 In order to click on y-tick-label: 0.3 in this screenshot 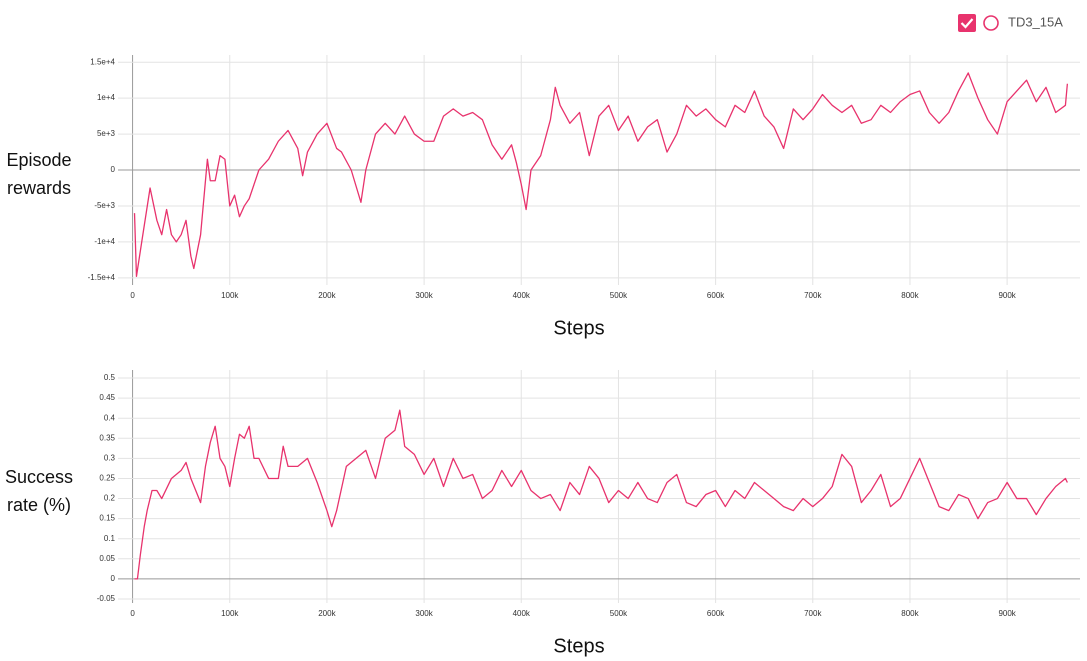, I will do `click(110, 457)`.